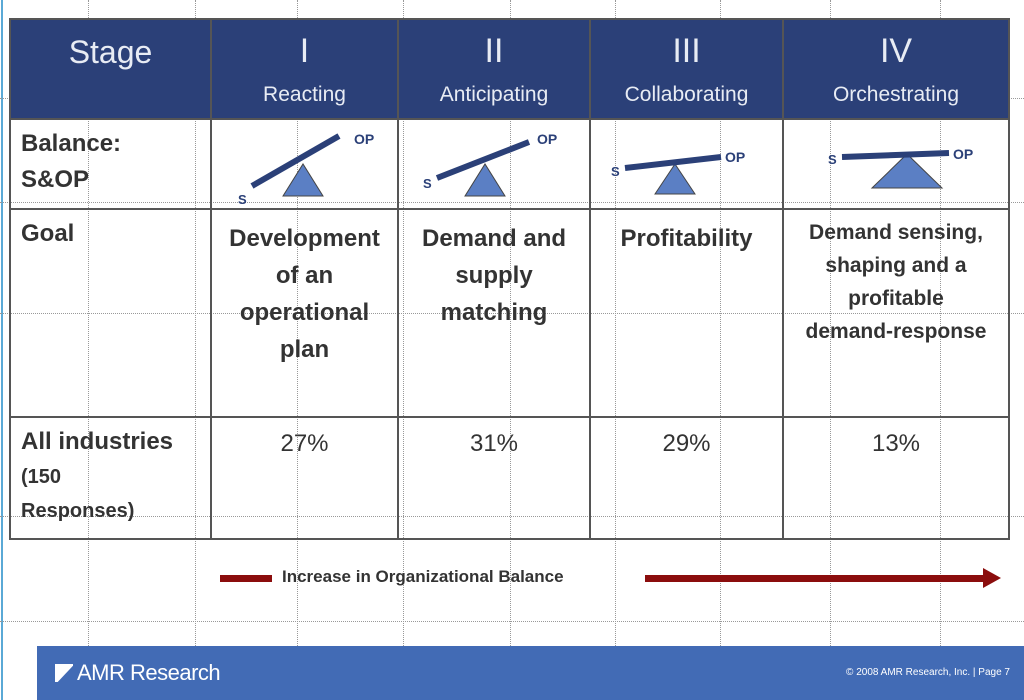  Describe the element at coordinates (304, 443) in the screenshot. I see `percent-value: 27%` at that location.